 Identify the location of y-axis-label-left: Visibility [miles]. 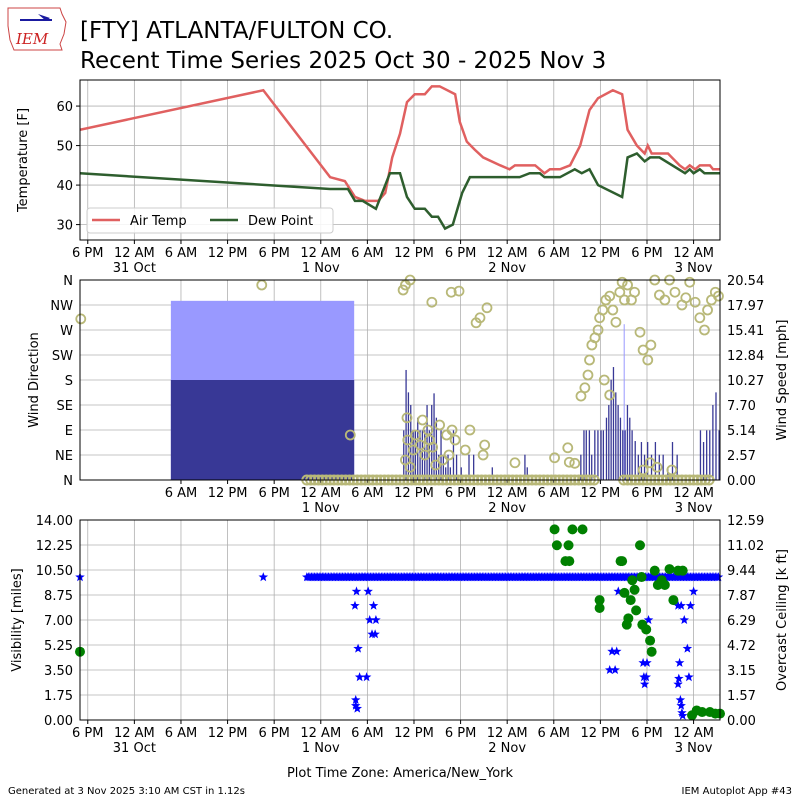
(17, 619).